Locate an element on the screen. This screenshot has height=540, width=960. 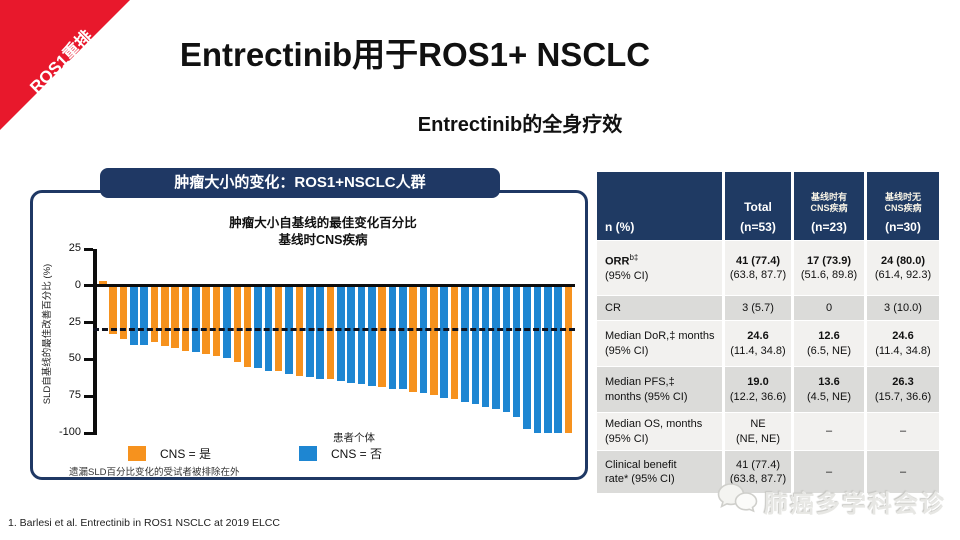
table-row-label: Median OS, months (95% CI) is located at coordinates (659, 431).